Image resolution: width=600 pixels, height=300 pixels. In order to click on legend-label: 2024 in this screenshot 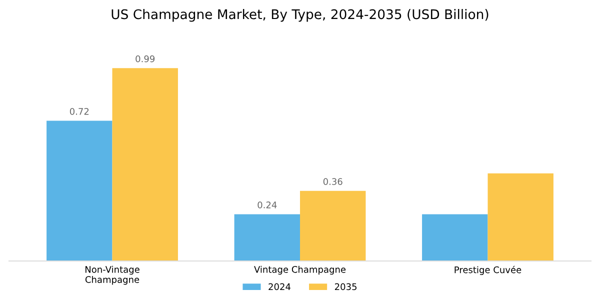, I will do `click(279, 286)`.